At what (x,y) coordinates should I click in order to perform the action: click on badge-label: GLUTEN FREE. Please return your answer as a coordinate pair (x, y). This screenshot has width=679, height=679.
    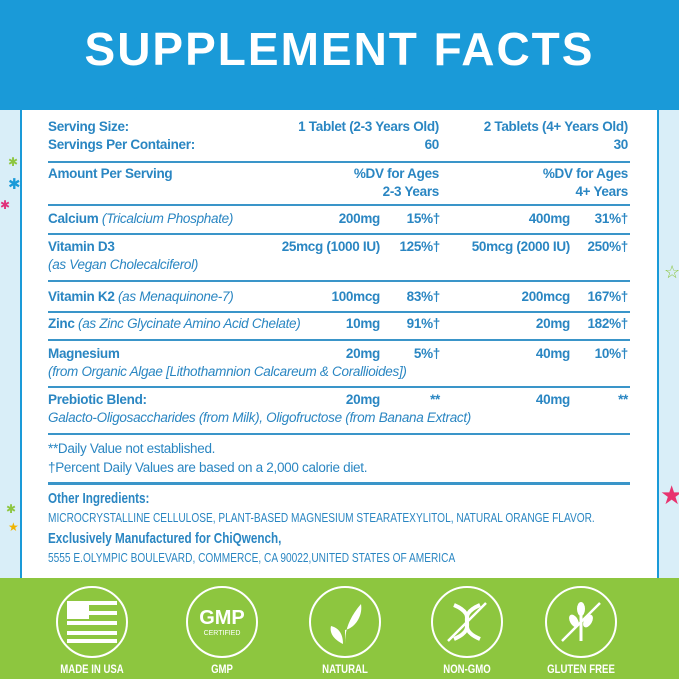
    Looking at the image, I should click on (581, 669).